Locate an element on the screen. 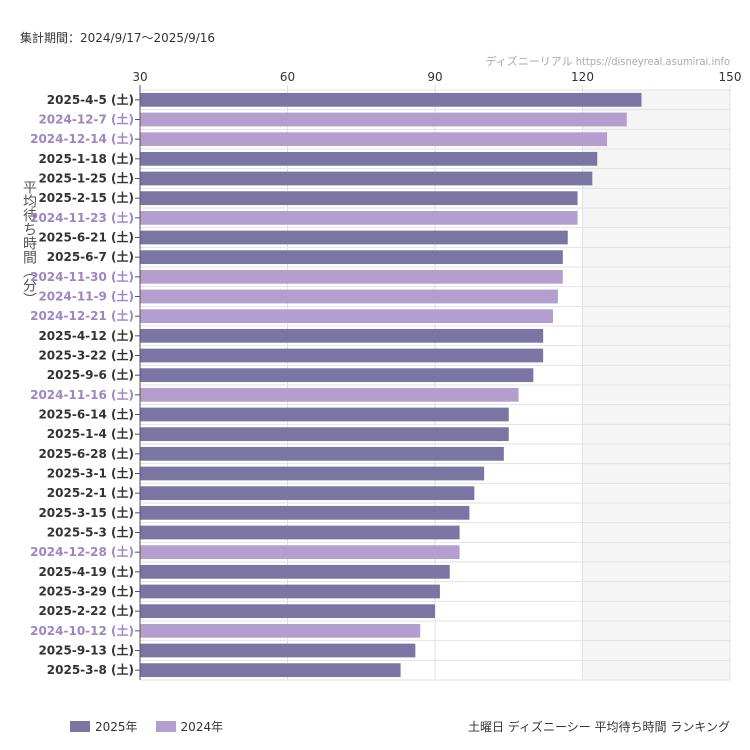  category-label: 2025-6-14 (土) is located at coordinates (86, 414).